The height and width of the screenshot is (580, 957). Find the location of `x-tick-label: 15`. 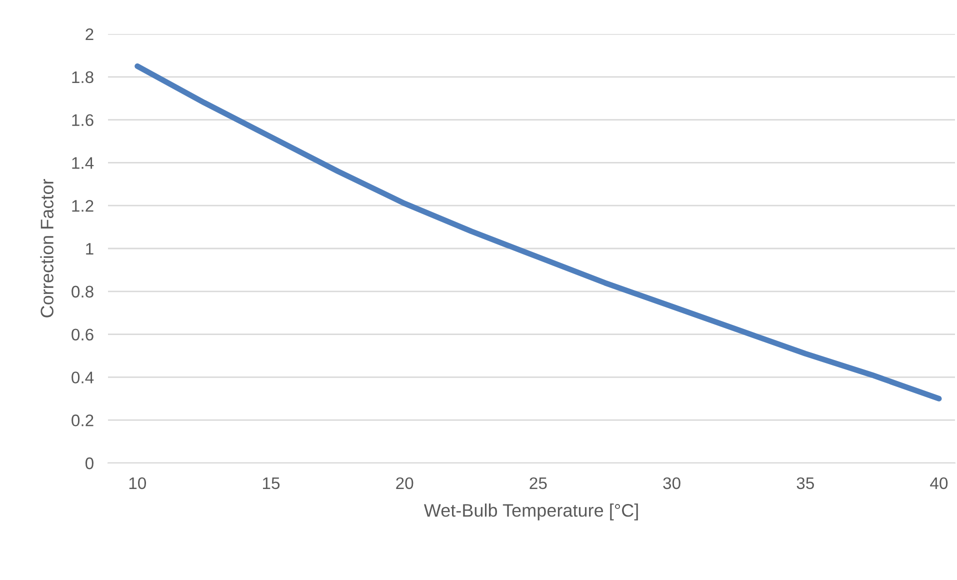

x-tick-label: 15 is located at coordinates (271, 484).